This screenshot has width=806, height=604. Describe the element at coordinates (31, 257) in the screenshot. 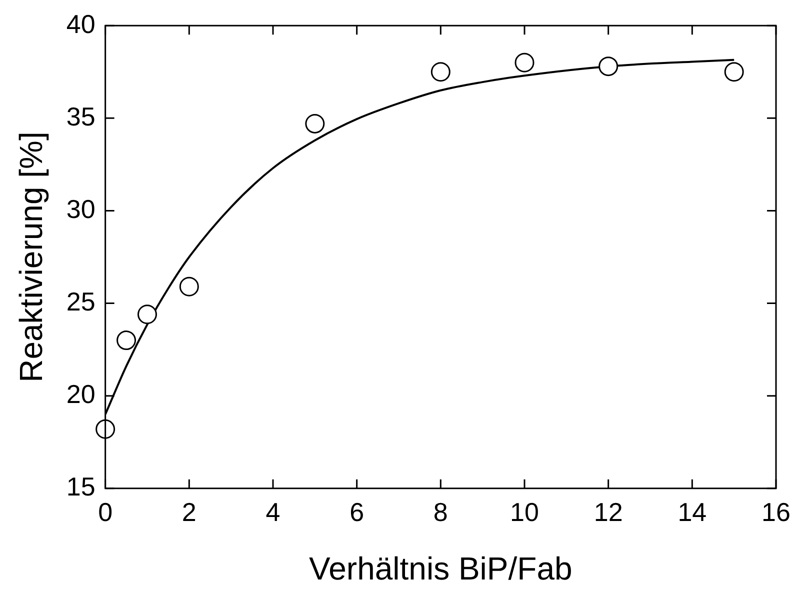

I see `y-axis-title: Reaktivierung [%]` at that location.